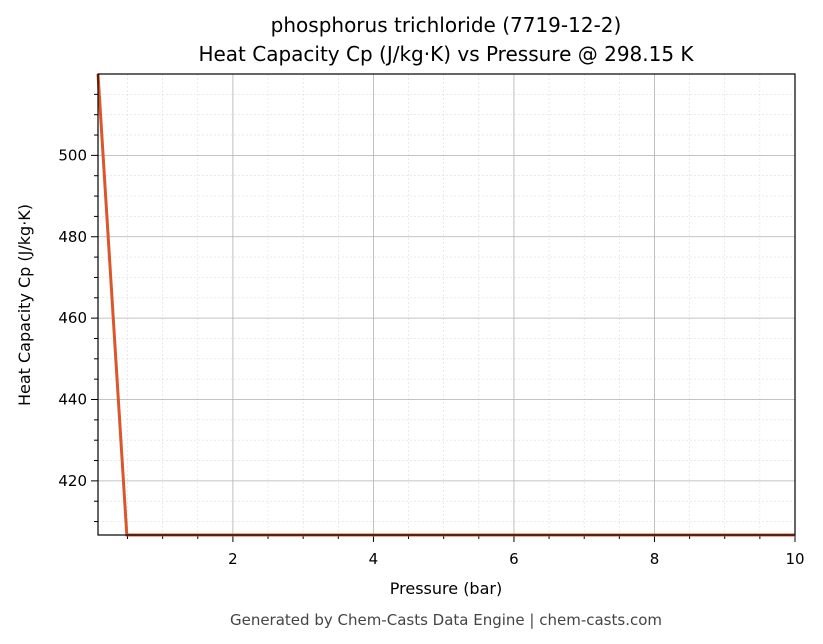  I want to click on x-tick-label: 10, so click(794, 559).